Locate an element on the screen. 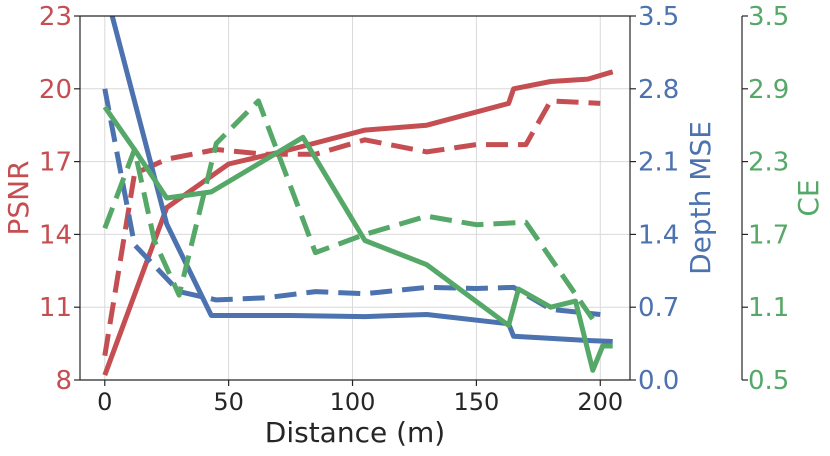  depth-tick-label: 2.8 is located at coordinates (658, 90).